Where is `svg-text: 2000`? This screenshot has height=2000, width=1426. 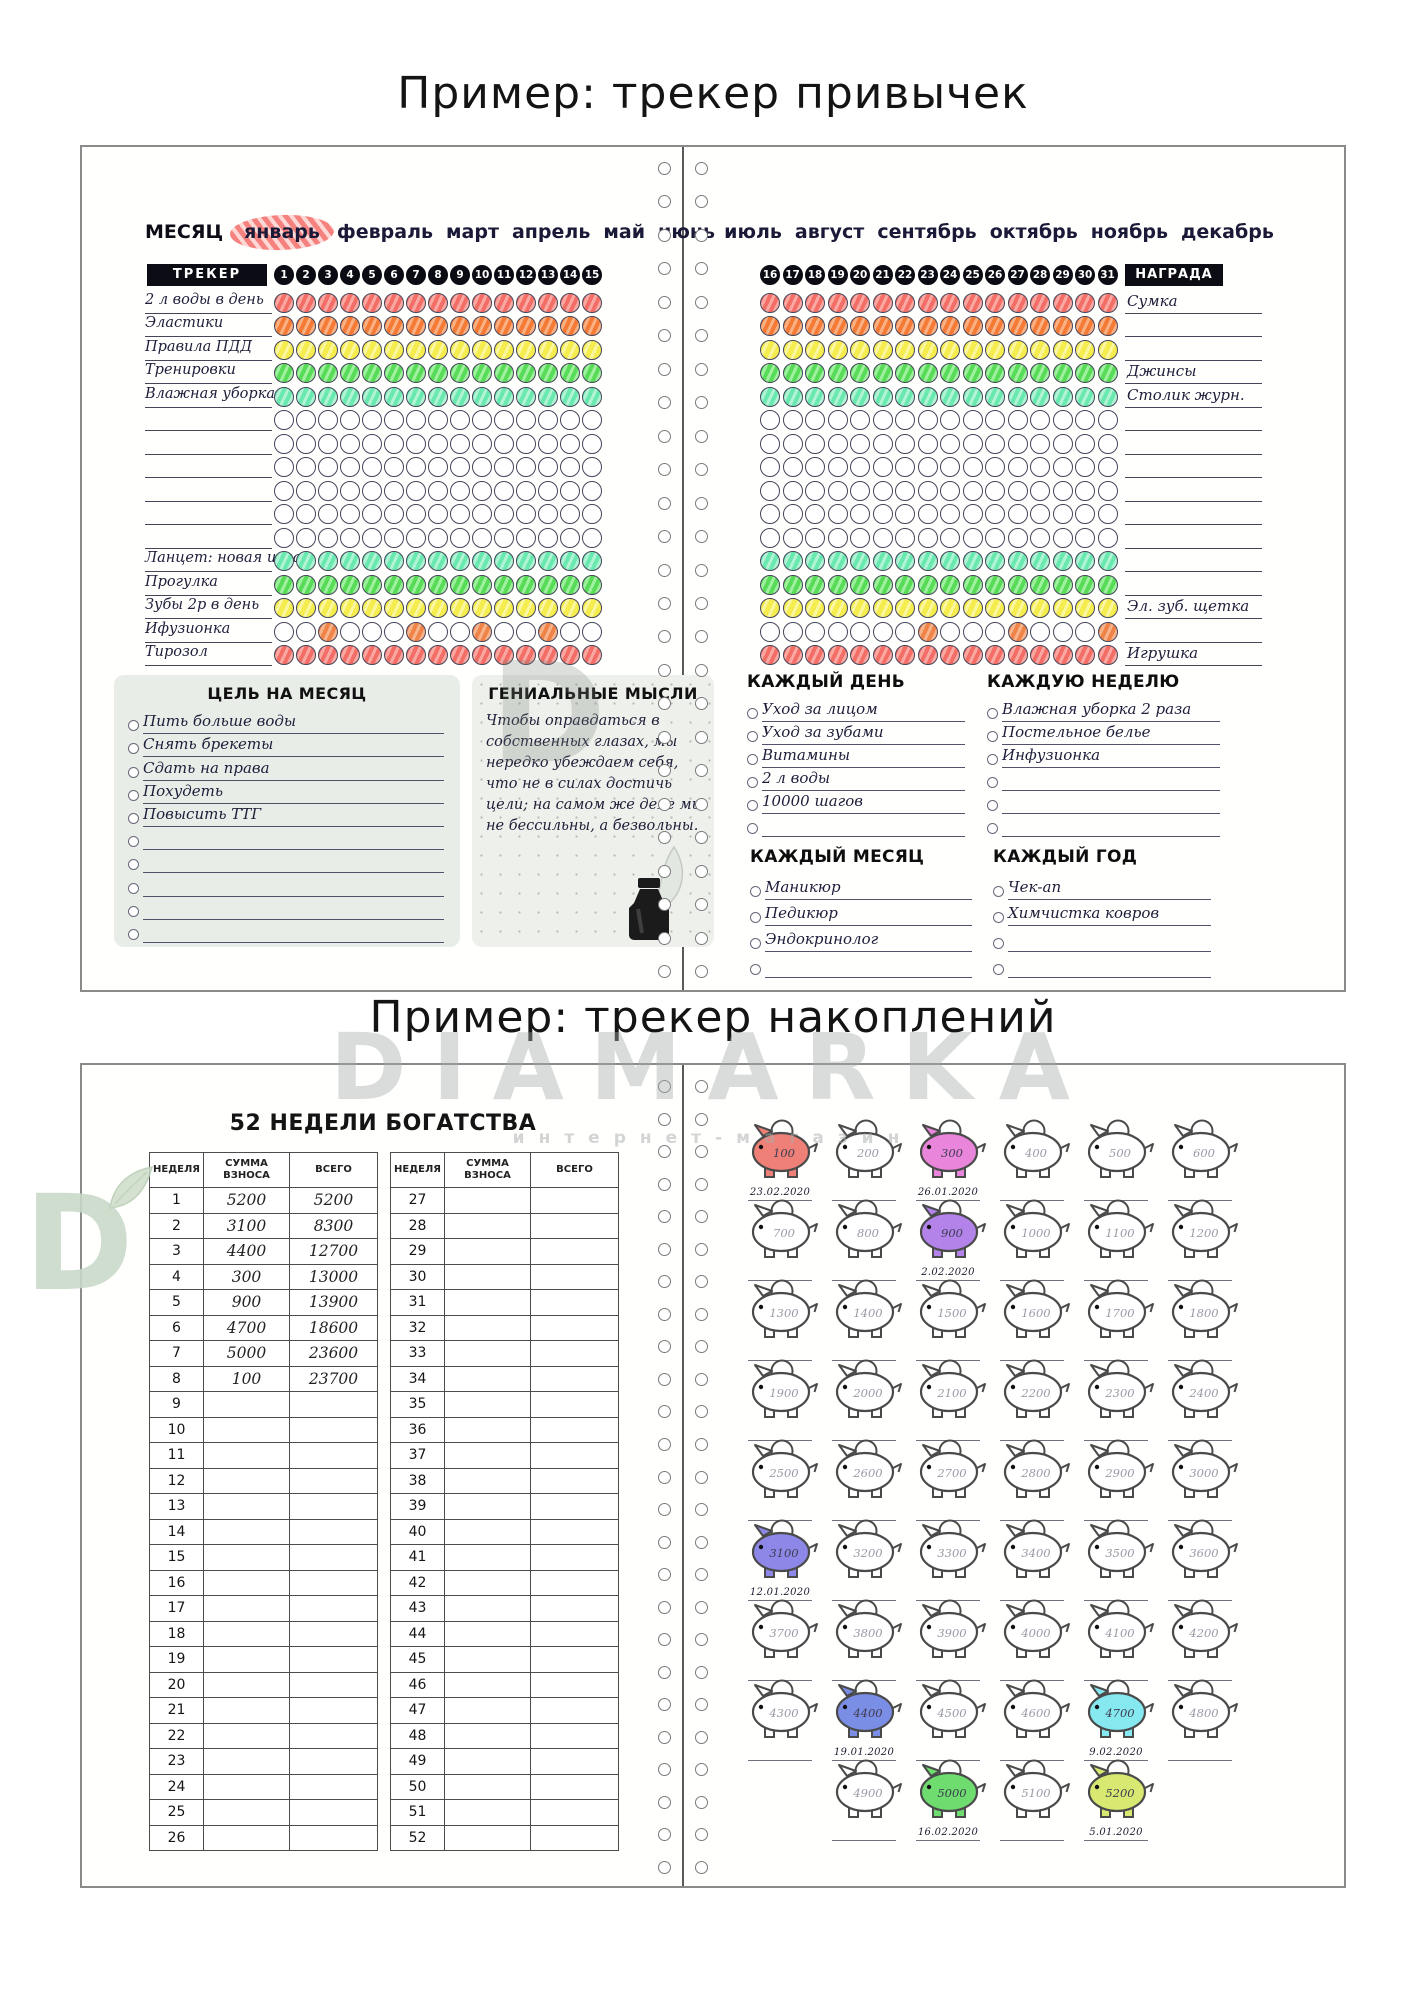
svg-text: 2000 is located at coordinates (867, 1393).